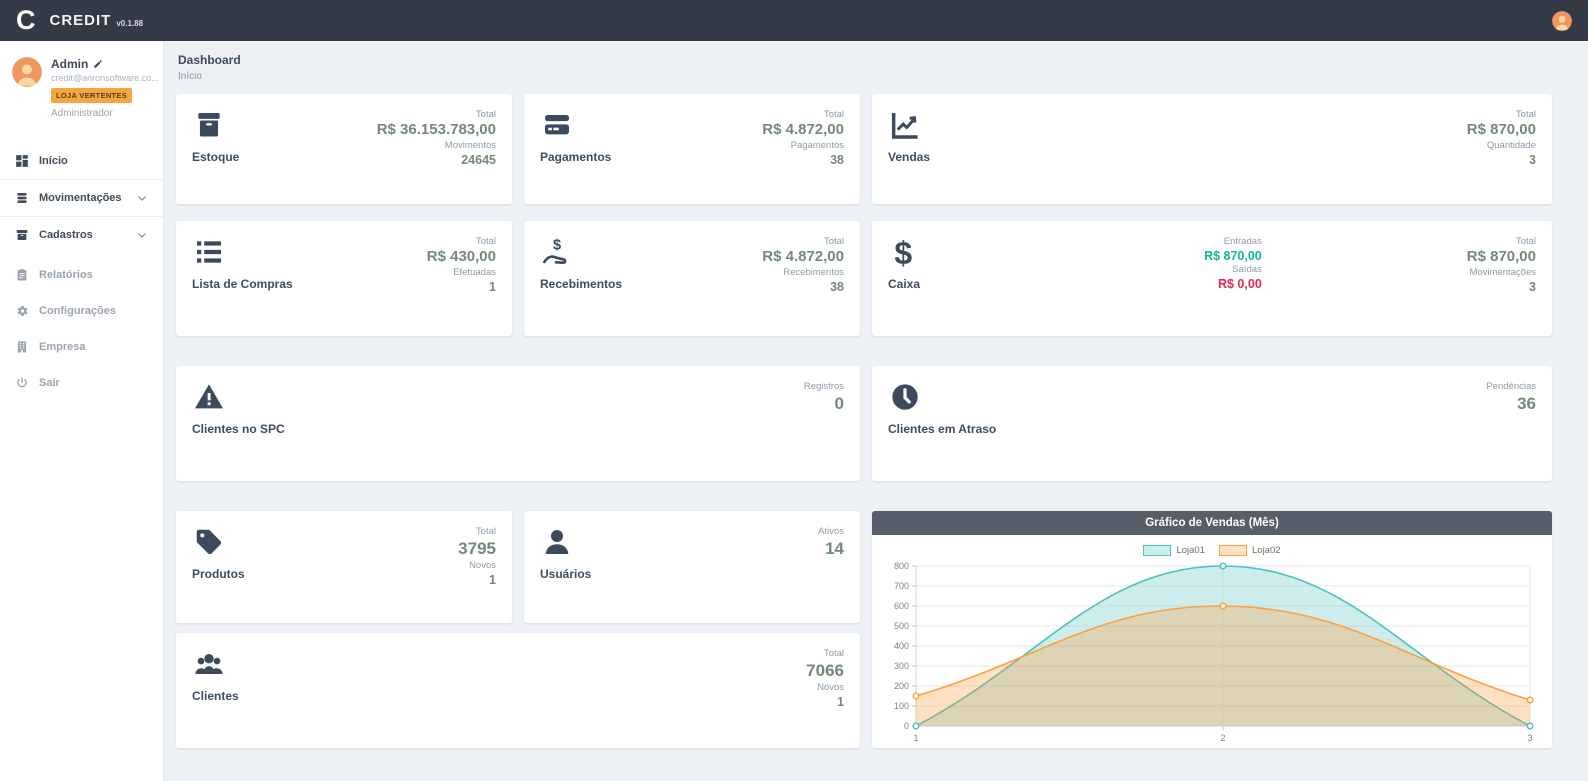  Describe the element at coordinates (238, 429) in the screenshot. I see `card-title: Clientes no SPC` at that location.